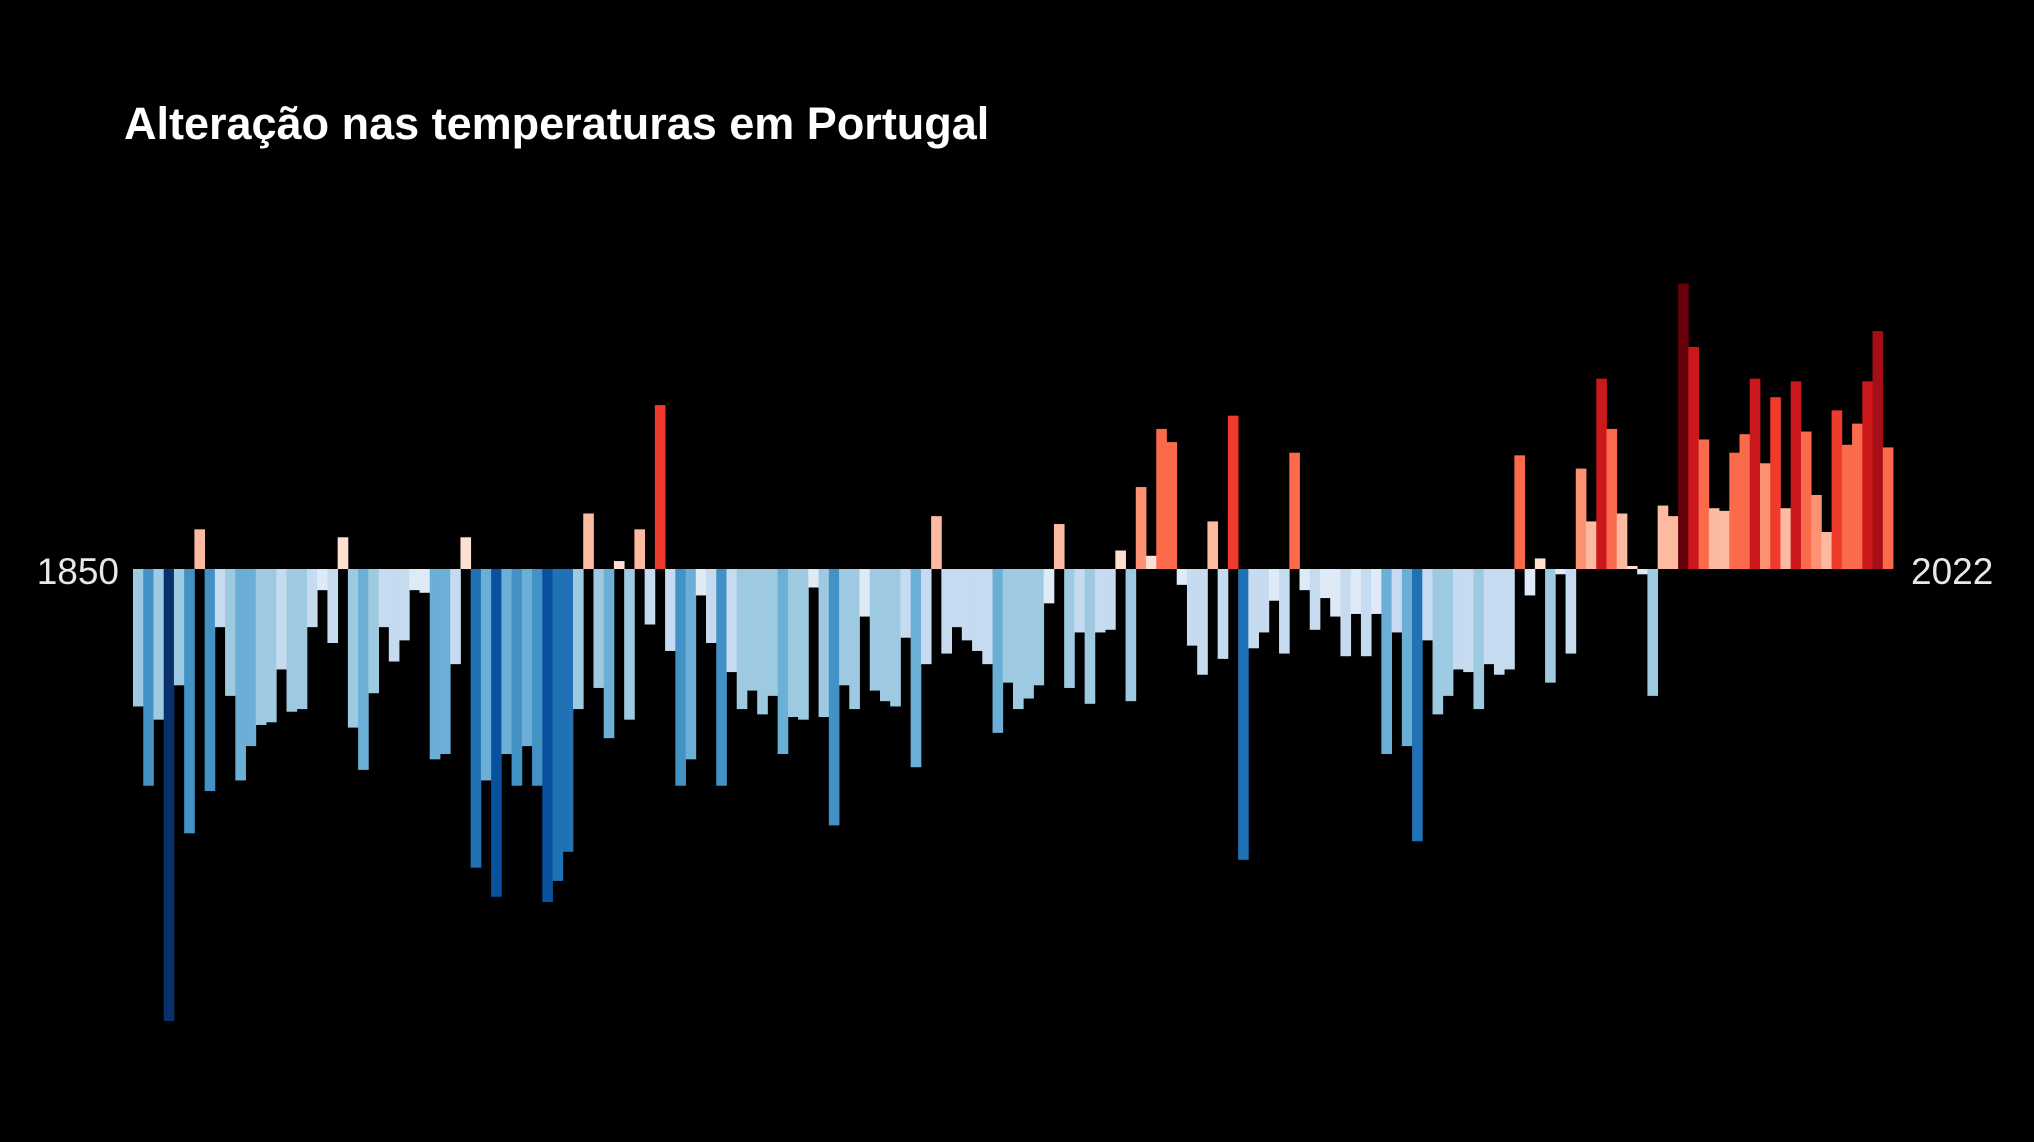 The image size is (2034, 1142). What do you see at coordinates (78, 571) in the screenshot?
I see `start-year-label: 1850` at bounding box center [78, 571].